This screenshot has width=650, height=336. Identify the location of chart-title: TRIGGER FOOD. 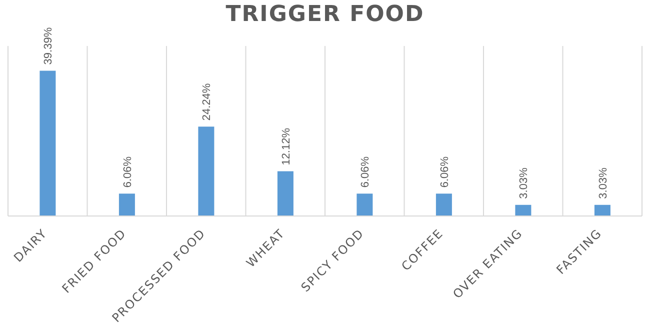
(325, 14).